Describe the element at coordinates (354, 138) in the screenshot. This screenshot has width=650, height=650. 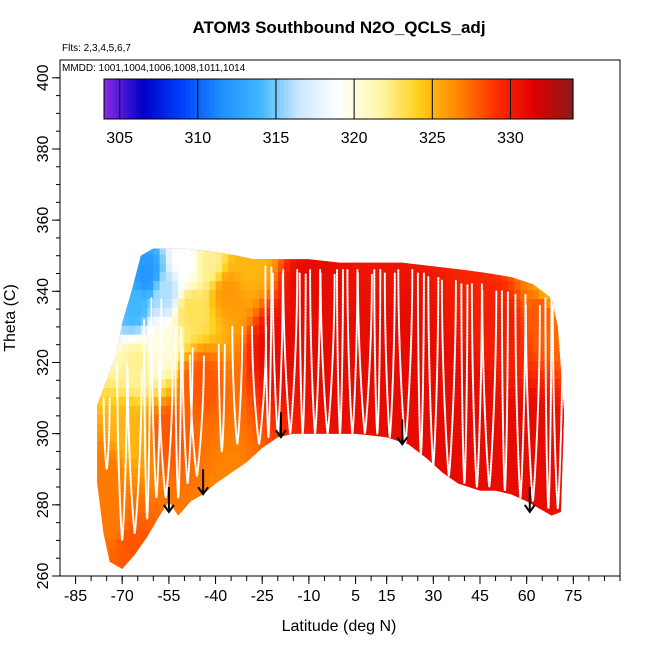
I see `colorbar-tick-label: 320` at that location.